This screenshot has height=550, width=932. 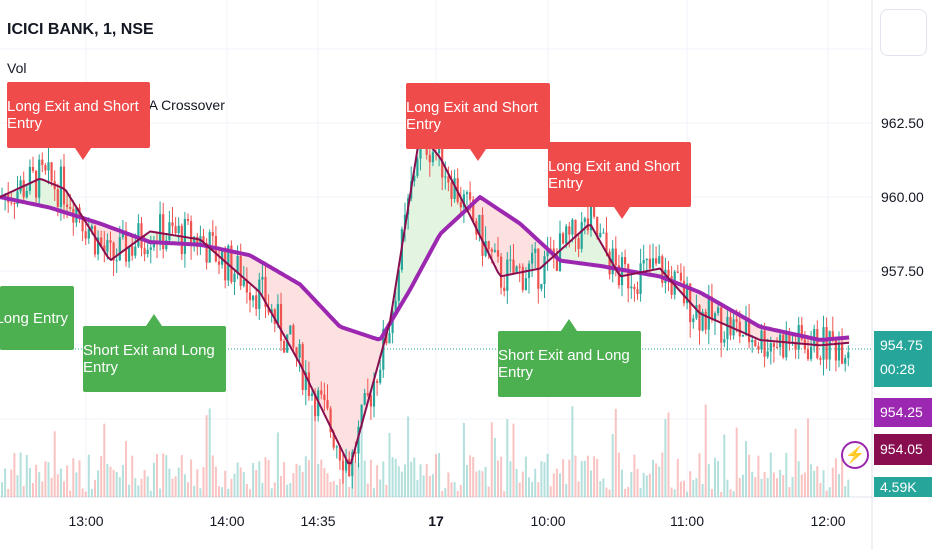 I want to click on chart-settings-button, so click(x=903, y=32).